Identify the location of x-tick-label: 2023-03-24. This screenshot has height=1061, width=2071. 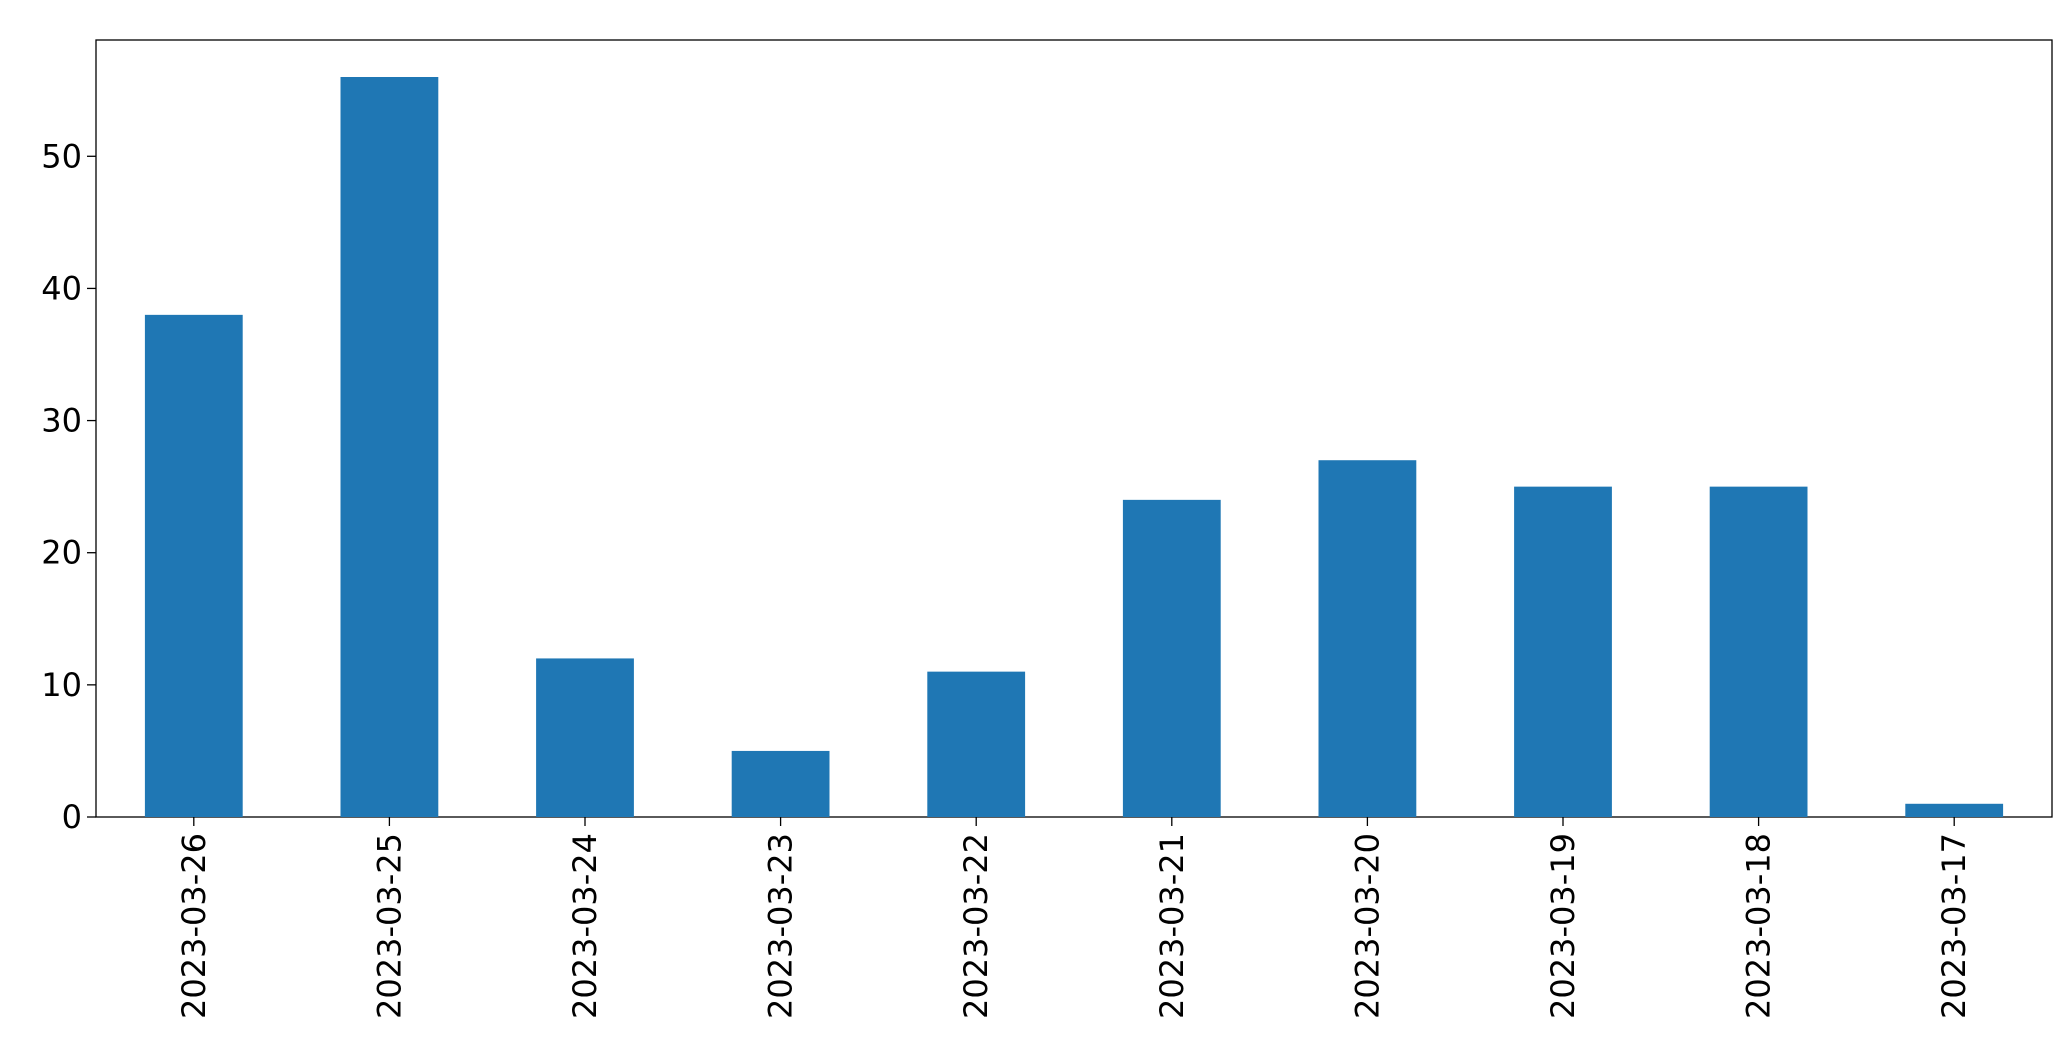
(585, 926).